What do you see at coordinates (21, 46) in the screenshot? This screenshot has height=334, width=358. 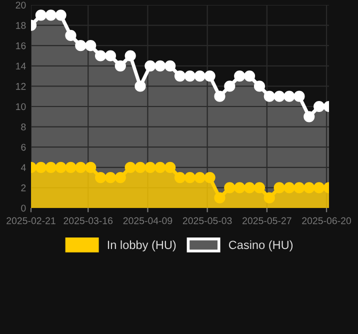 I see `y-tick-label: 16` at bounding box center [21, 46].